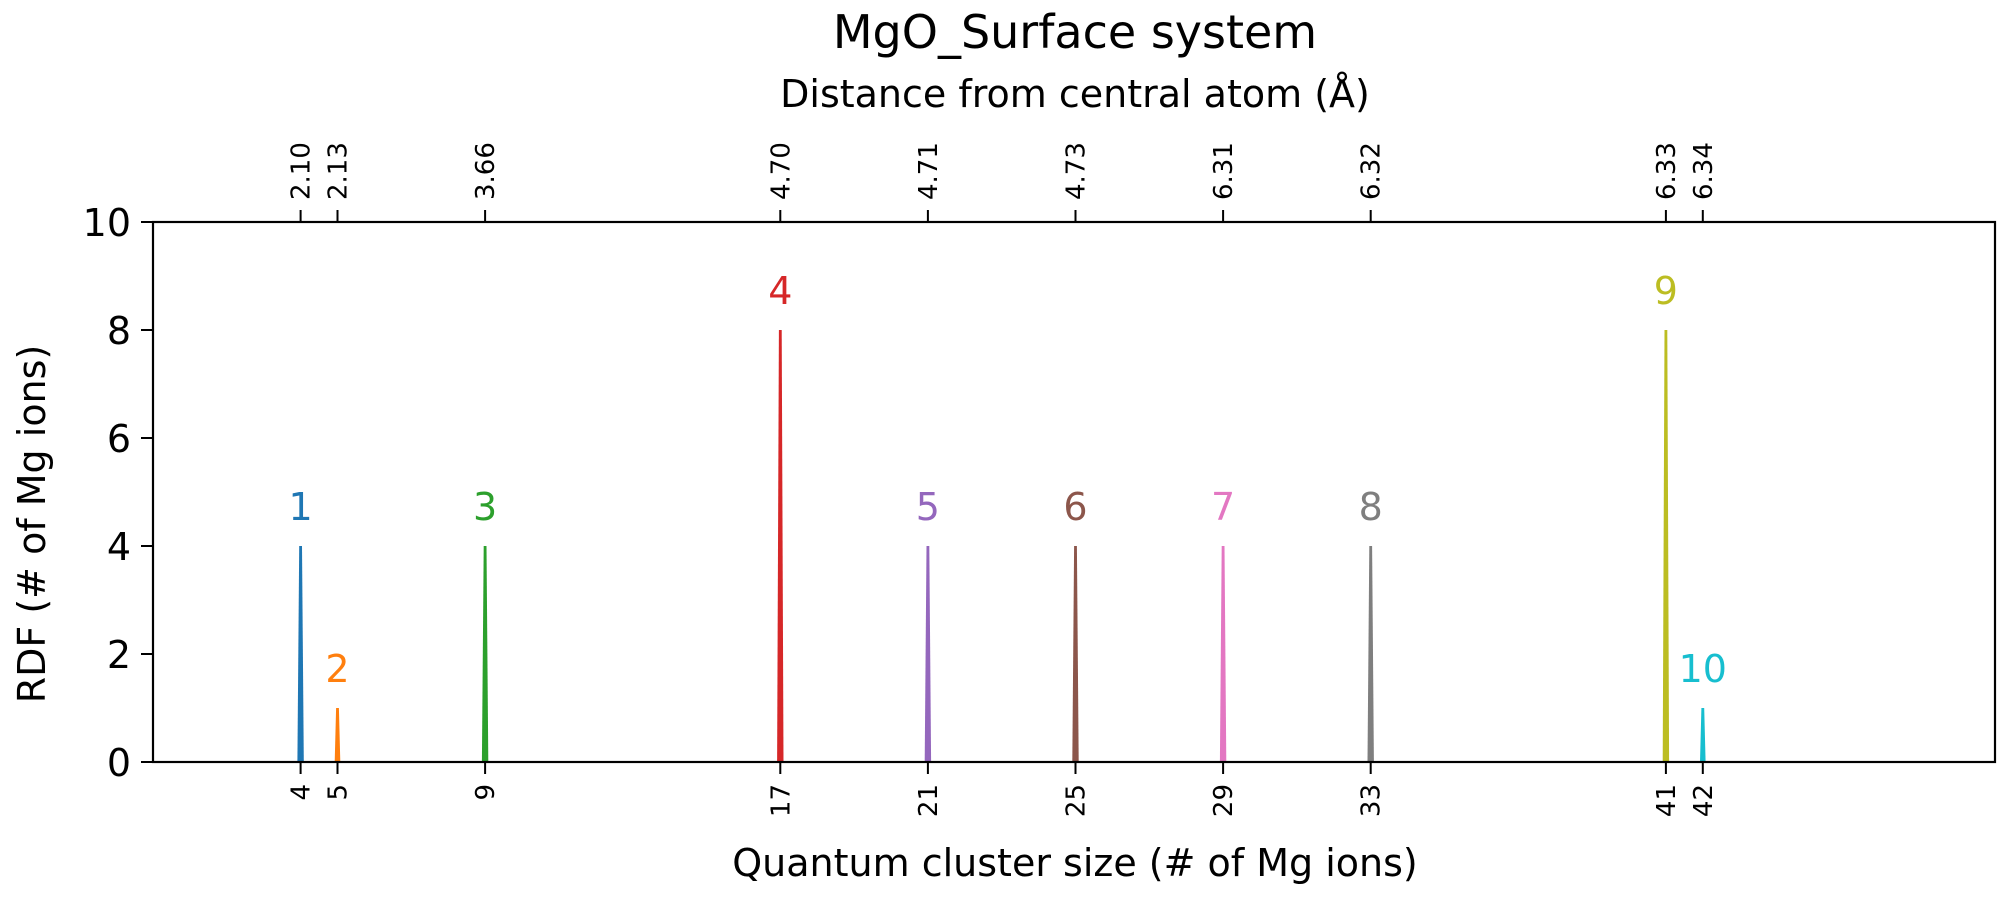  I want to click on peak-label: 1, so click(301, 507).